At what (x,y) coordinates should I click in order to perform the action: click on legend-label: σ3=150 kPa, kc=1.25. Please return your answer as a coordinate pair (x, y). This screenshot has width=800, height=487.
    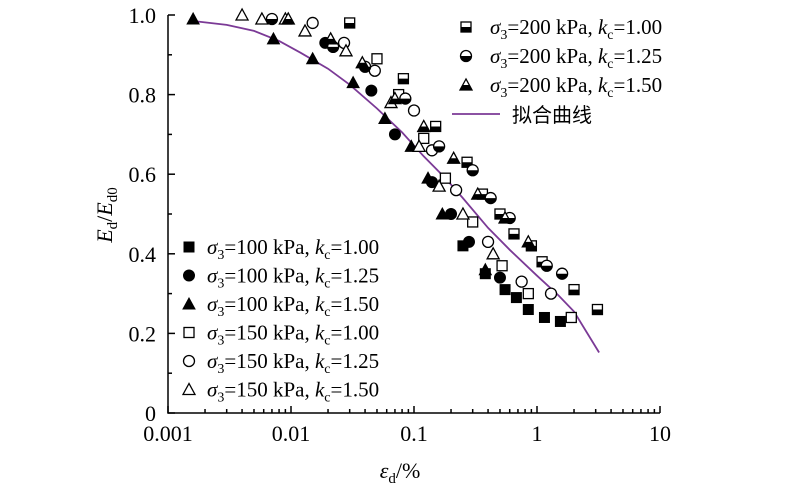
    Looking at the image, I should click on (293, 363).